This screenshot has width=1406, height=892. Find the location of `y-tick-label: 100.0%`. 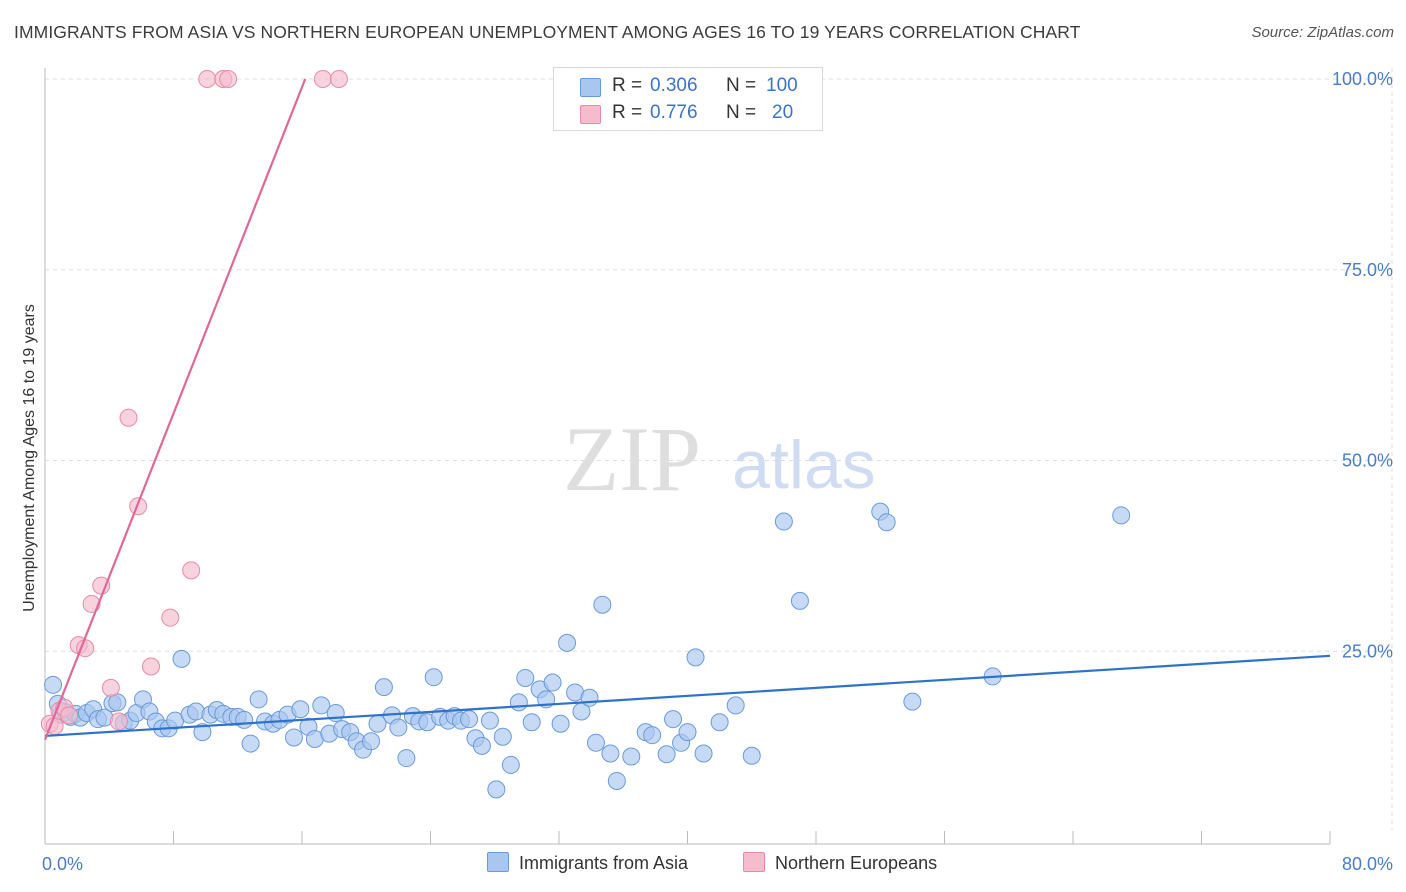

y-tick-label: 100.0% is located at coordinates (1362, 79).